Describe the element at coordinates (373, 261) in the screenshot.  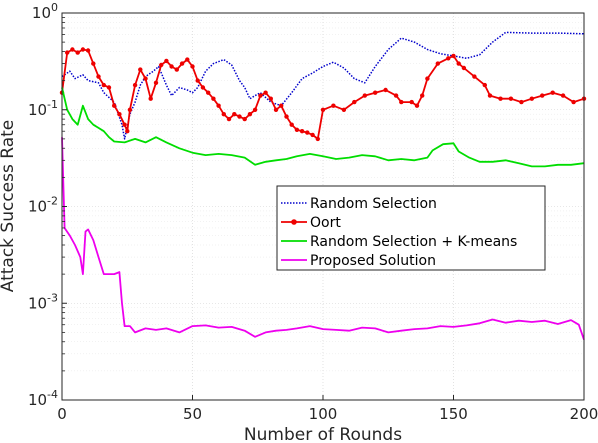
I see `legend-label-proposed-solution: Proposed Solution` at that location.